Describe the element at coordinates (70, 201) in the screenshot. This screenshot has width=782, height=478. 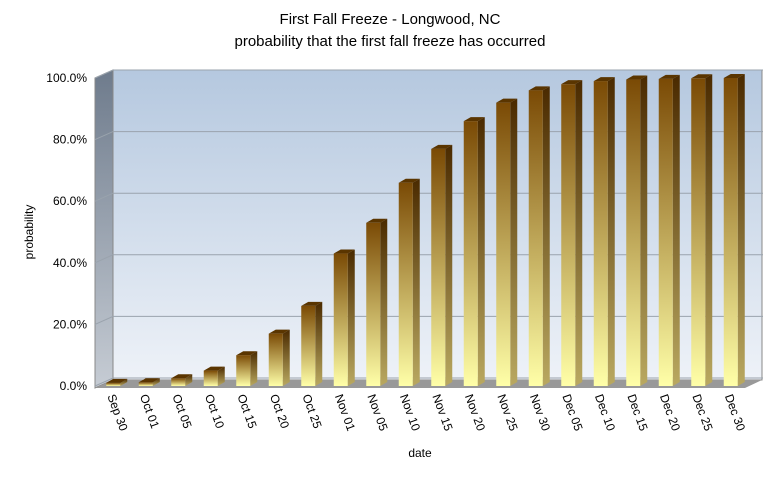
I see `y-tick-label: 60.0%` at that location.